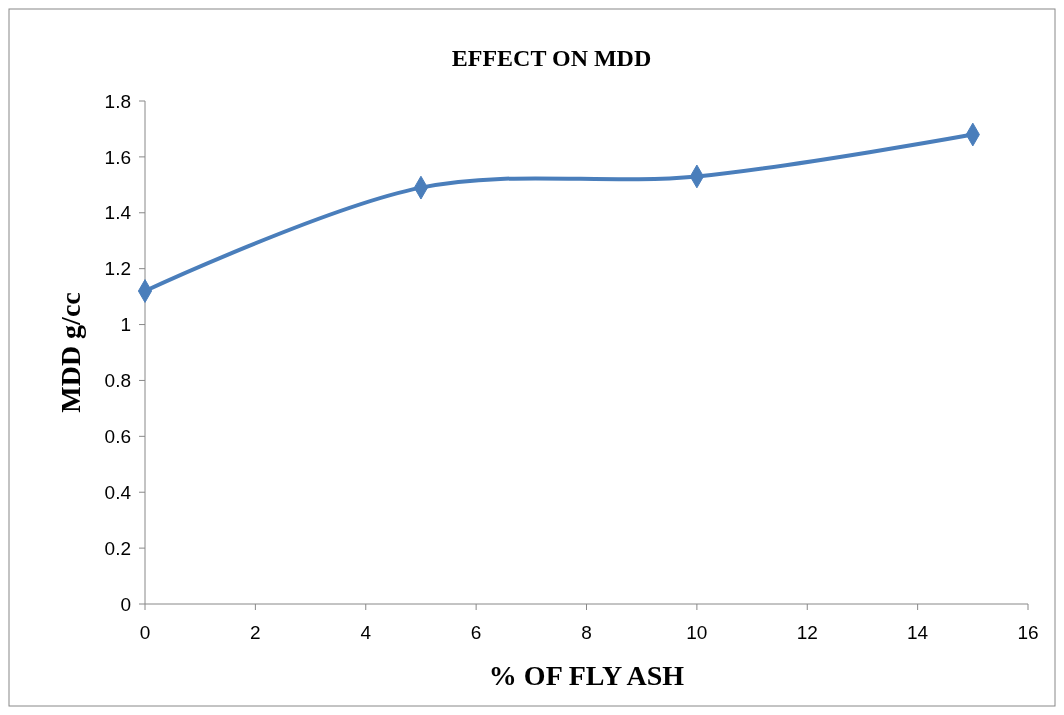 The height and width of the screenshot is (715, 1064). I want to click on chart-title: EFFECT ON MDD, so click(551, 58).